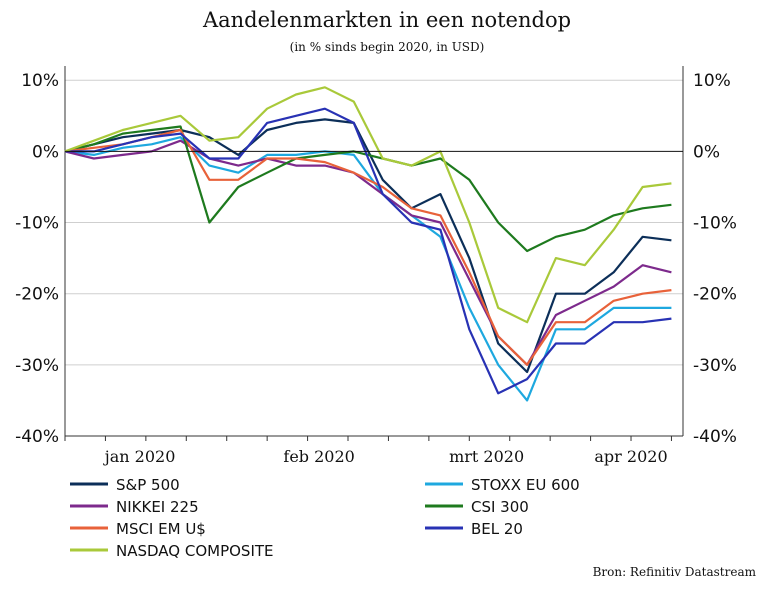  I want to click on x-tick-label: apr 2020, so click(630, 456).